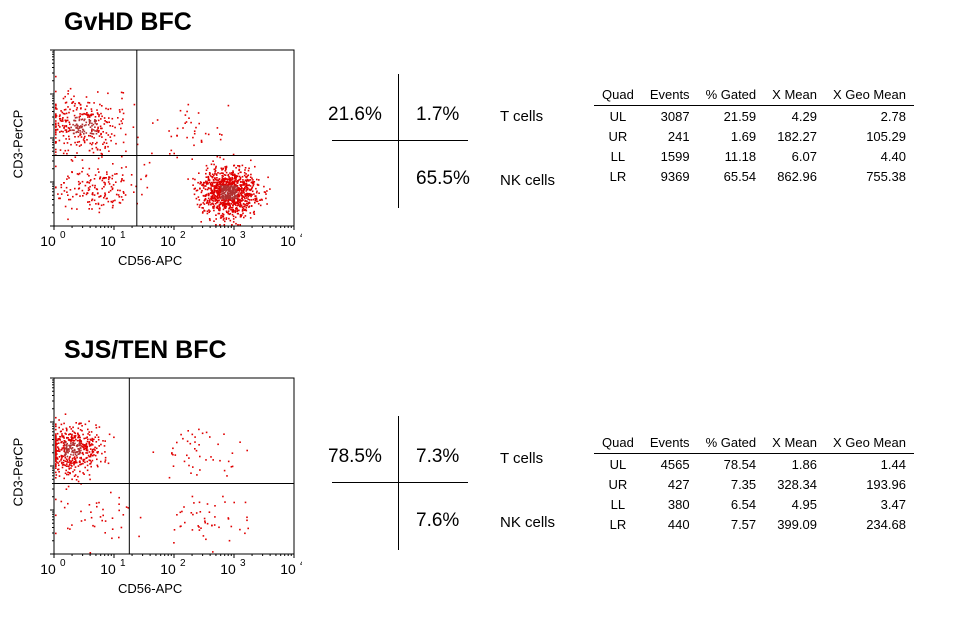 Image resolution: width=972 pixels, height=627 pixels. Describe the element at coordinates (528, 522) in the screenshot. I see `nk-cells-label: NK cells` at that location.